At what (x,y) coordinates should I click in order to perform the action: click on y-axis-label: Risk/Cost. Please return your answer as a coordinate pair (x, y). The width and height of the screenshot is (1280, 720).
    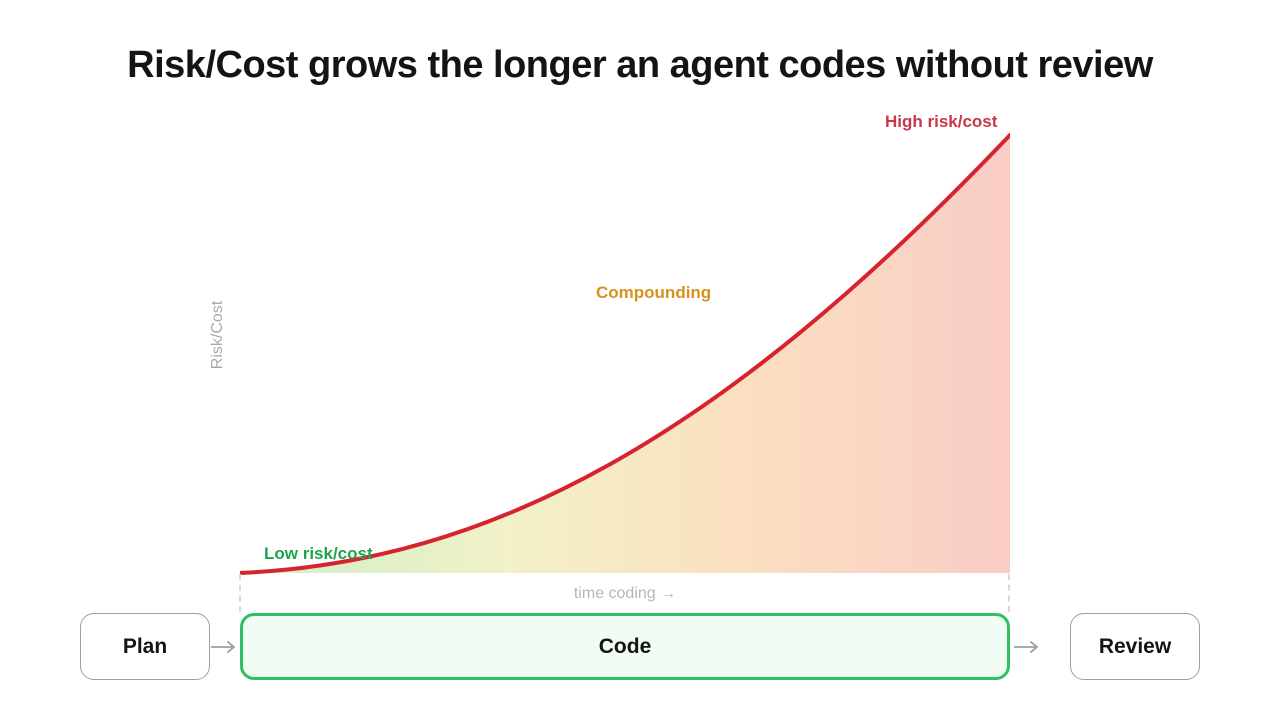
    Looking at the image, I should click on (217, 335).